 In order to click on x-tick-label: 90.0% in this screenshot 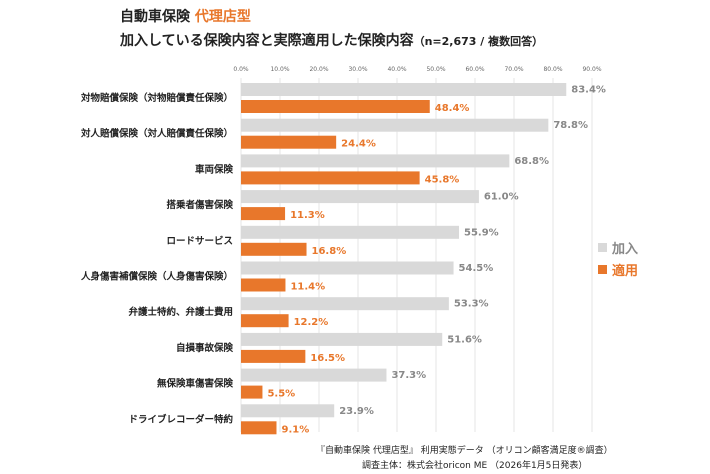, I will do `click(591, 69)`.